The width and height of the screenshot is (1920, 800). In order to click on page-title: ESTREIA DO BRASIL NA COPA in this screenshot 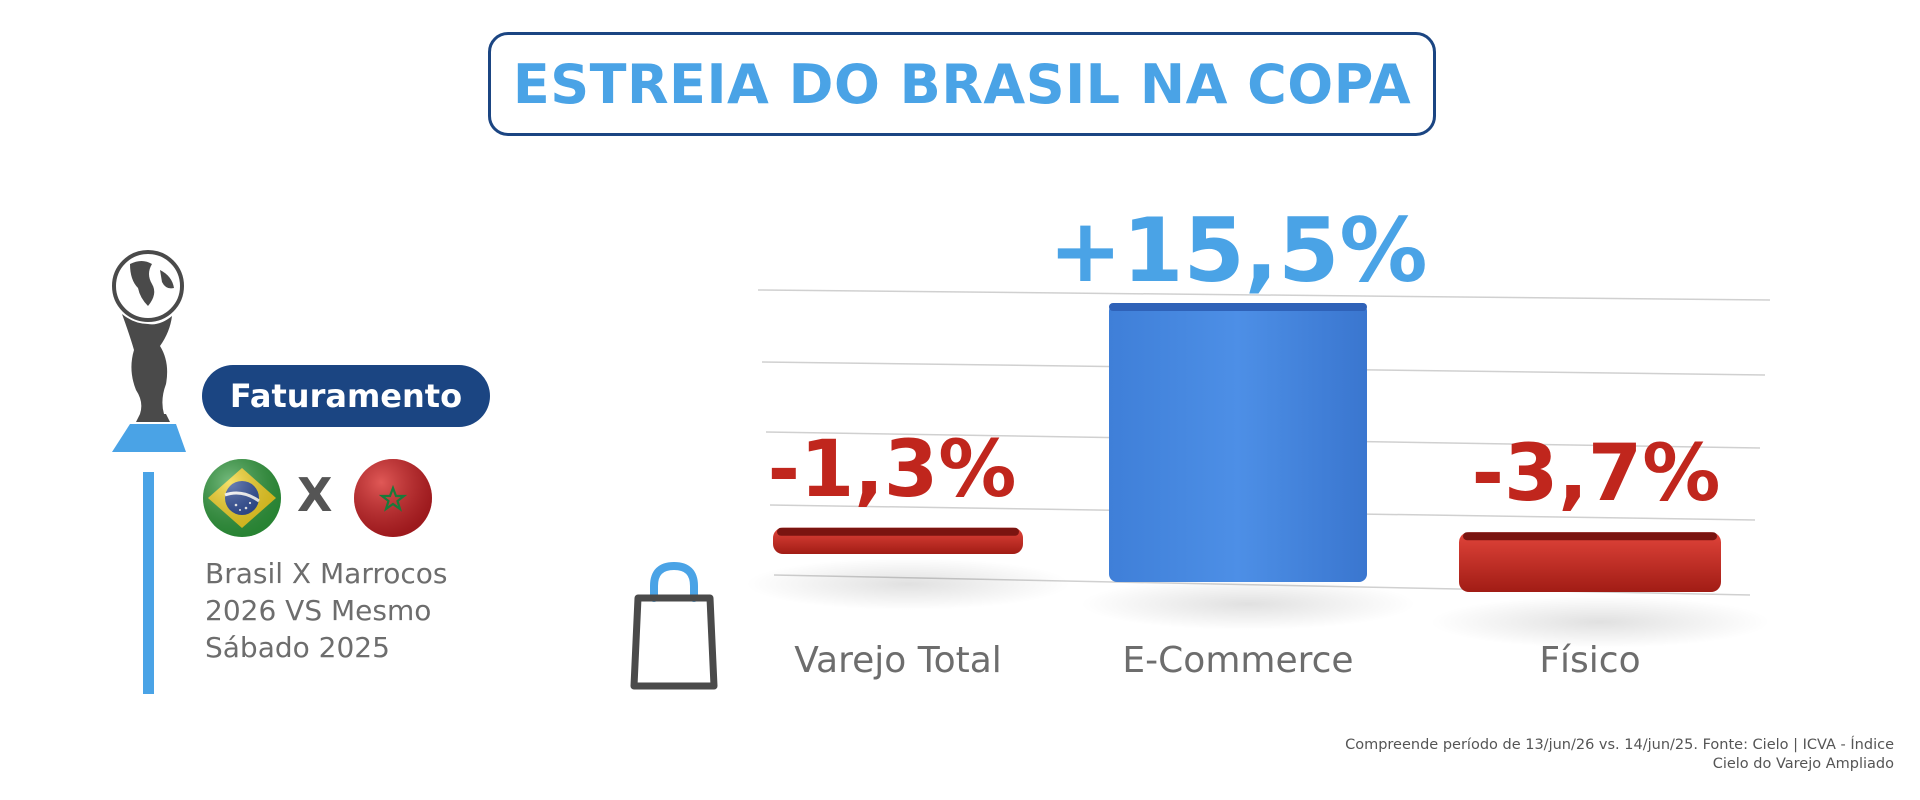, I will do `click(962, 84)`.